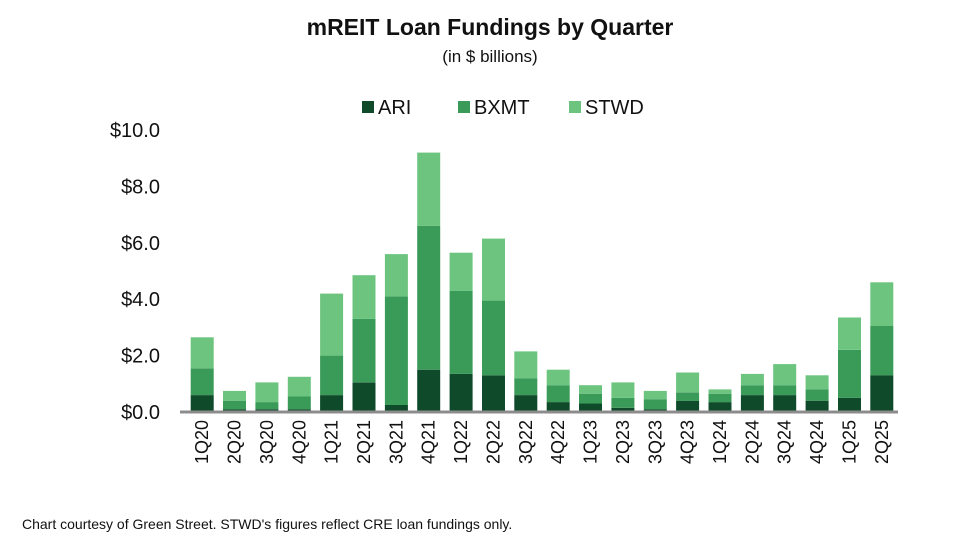  Describe the element at coordinates (429, 442) in the screenshot. I see `x-tick-label: 4Q21` at that location.